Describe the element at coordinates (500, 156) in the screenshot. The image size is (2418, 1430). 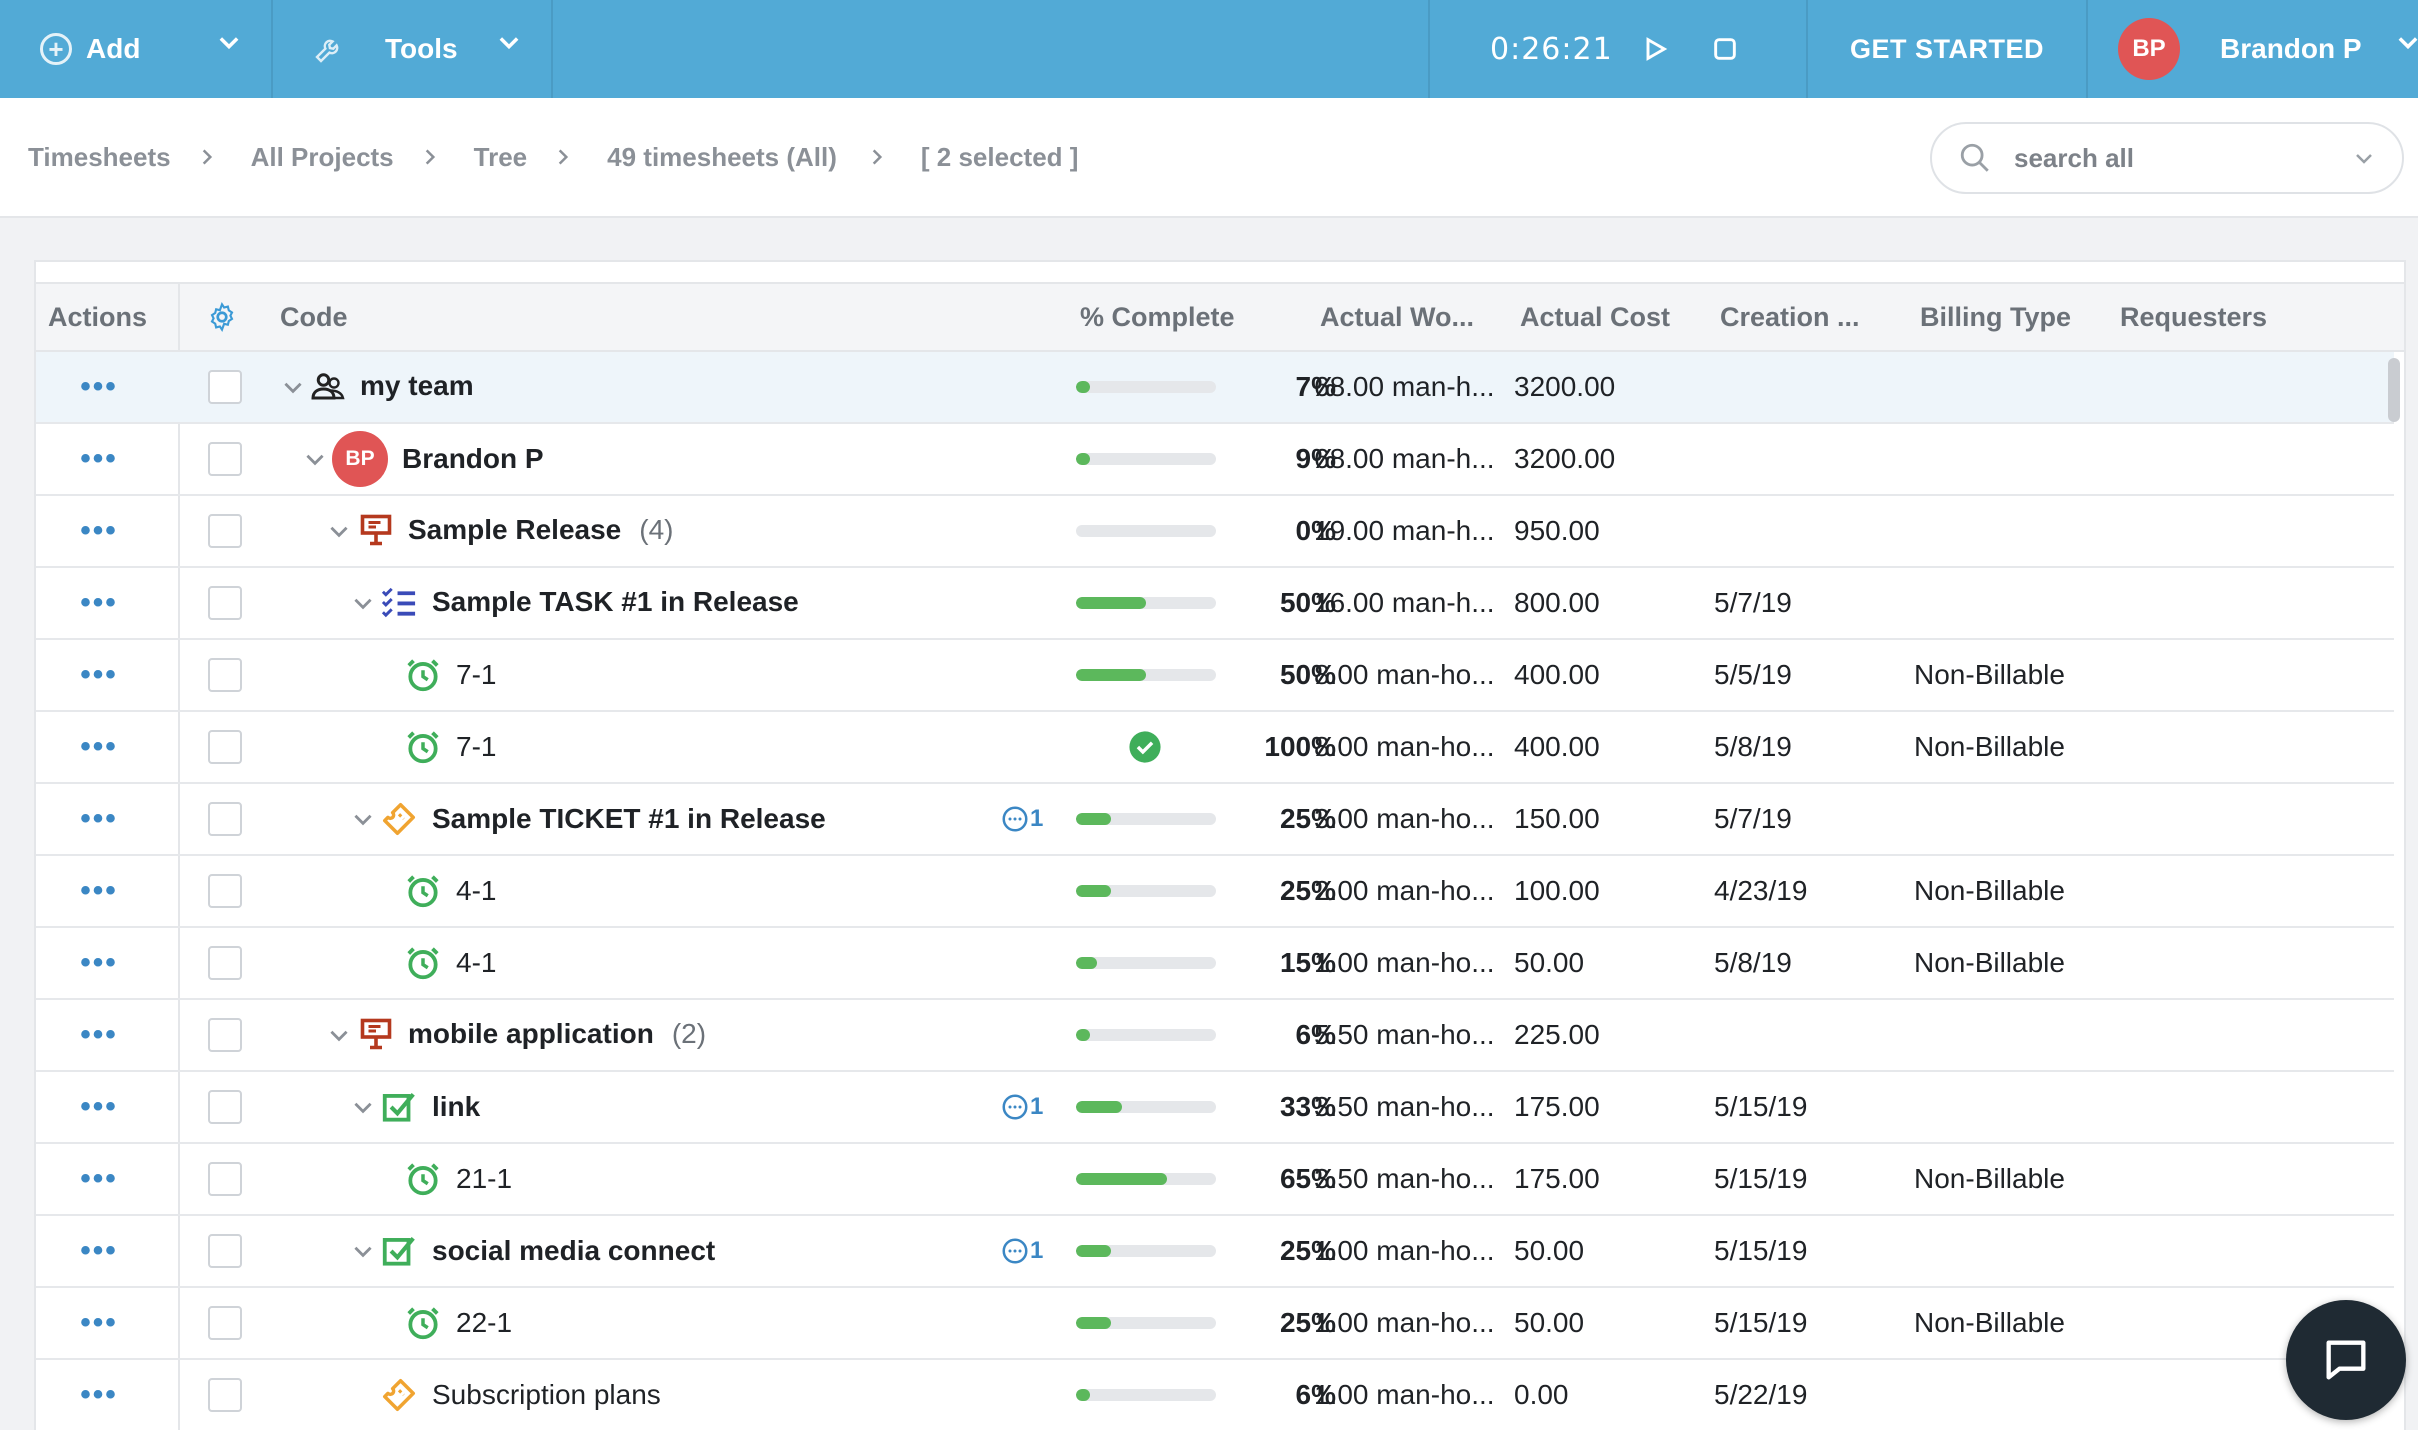
I see `breadcrumb-tree: Tree` at that location.